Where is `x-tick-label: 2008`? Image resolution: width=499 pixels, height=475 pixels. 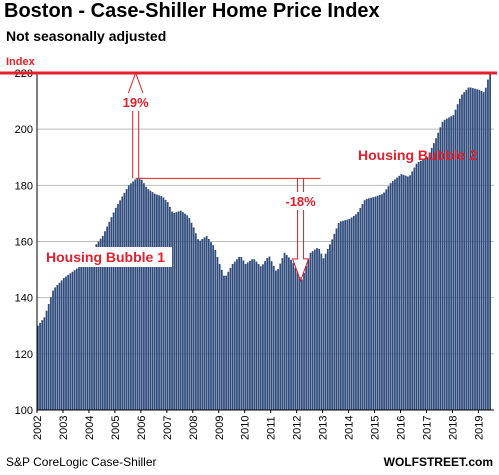 x-tick-label: 2008 is located at coordinates (194, 428).